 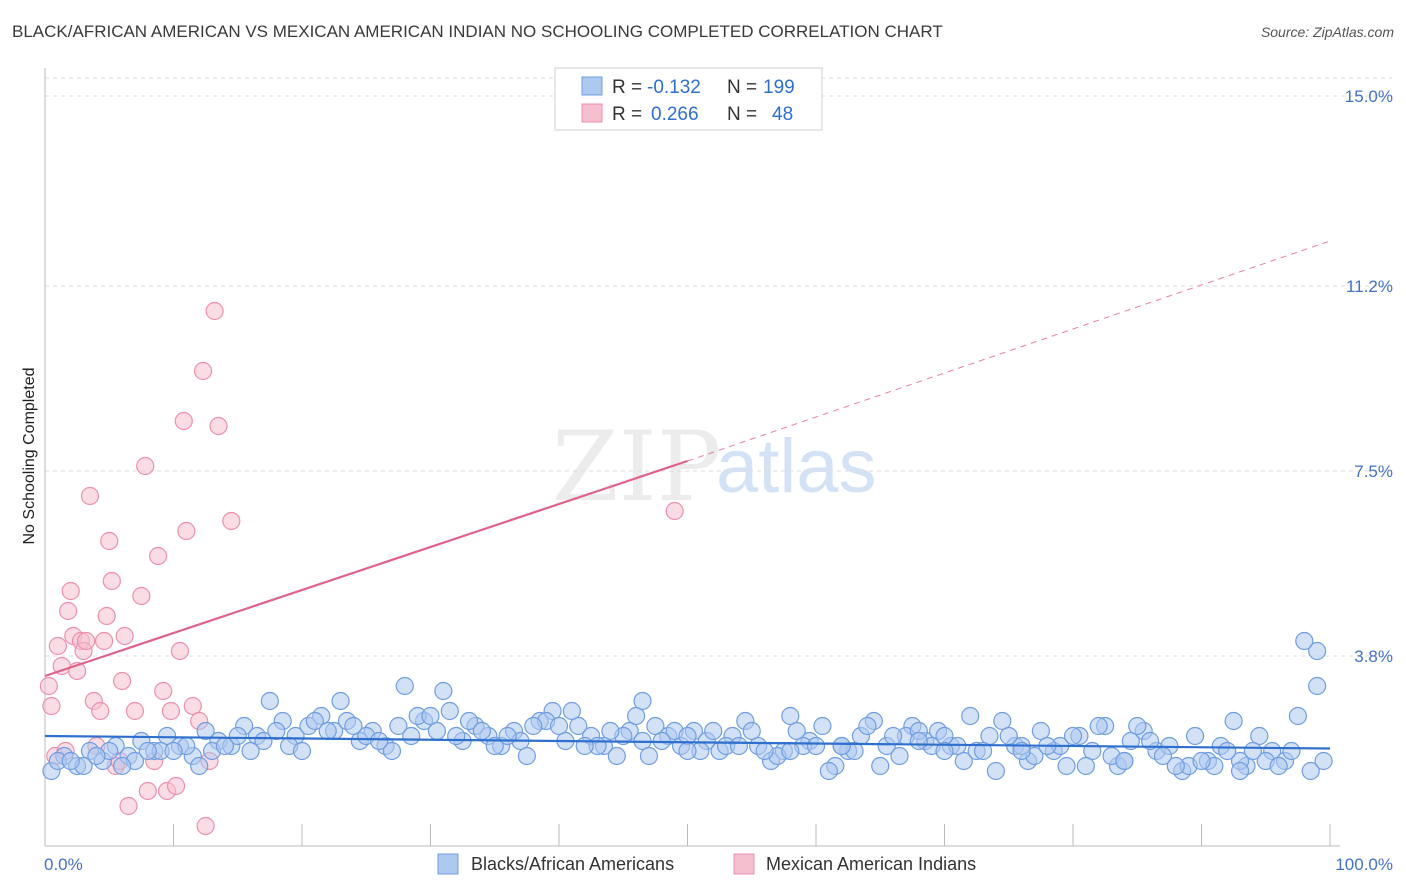 What do you see at coordinates (636, 467) in the screenshot?
I see `watermark-zip: ZIP` at bounding box center [636, 467].